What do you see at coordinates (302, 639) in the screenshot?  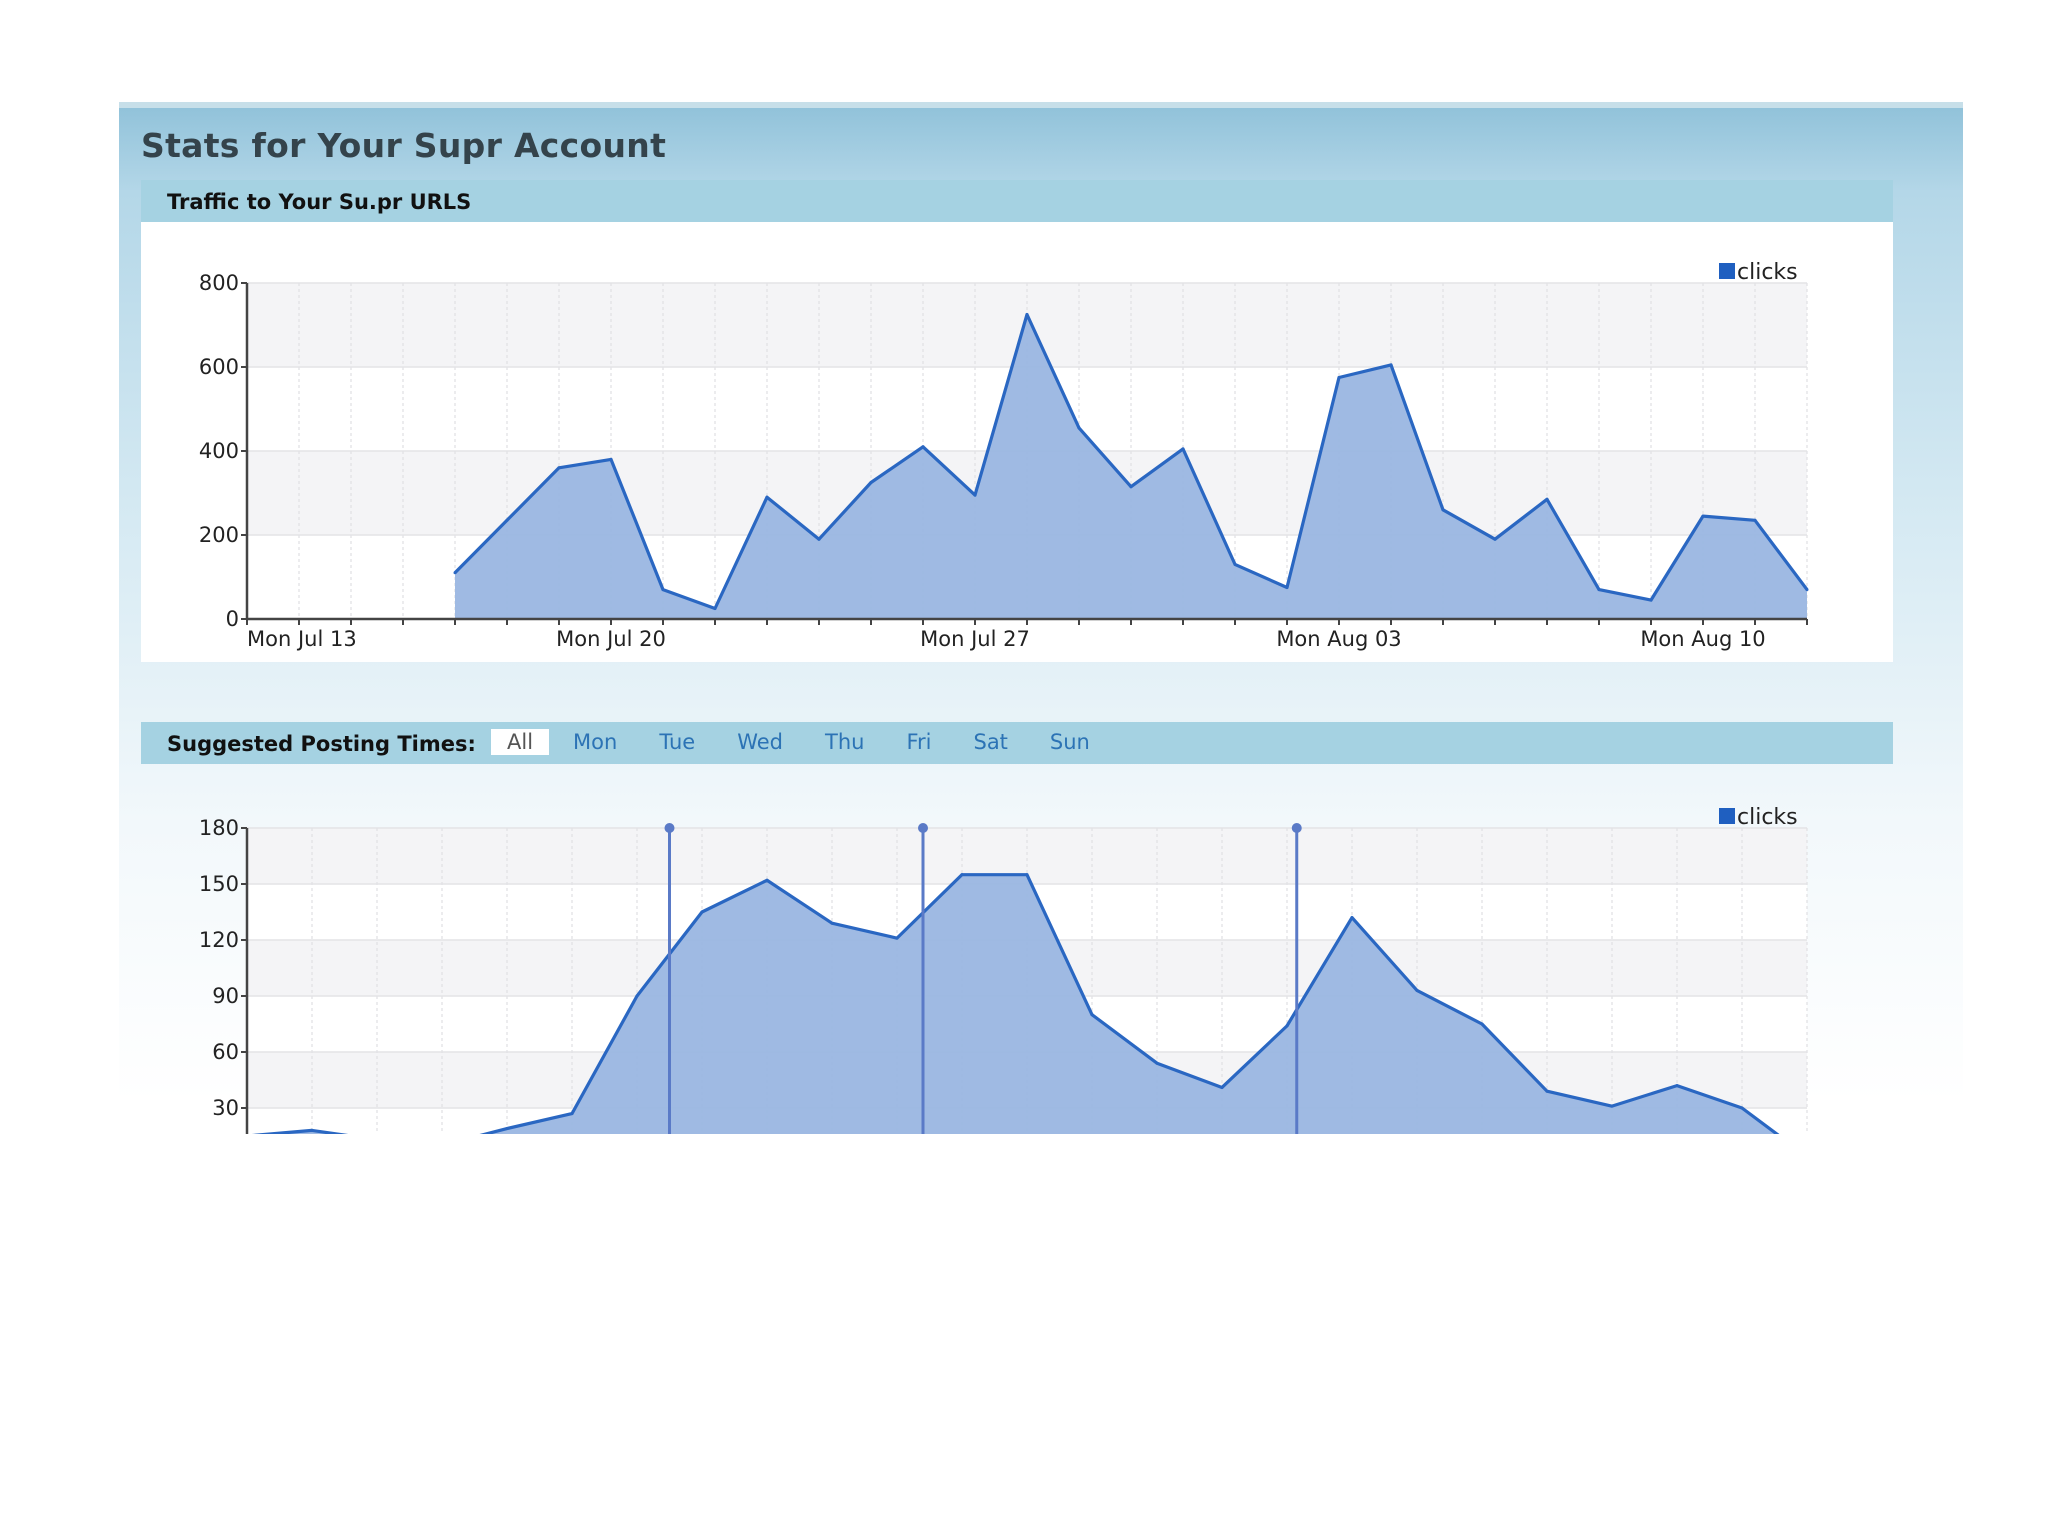 I see `x-tick-label: Mon Jul 13` at bounding box center [302, 639].